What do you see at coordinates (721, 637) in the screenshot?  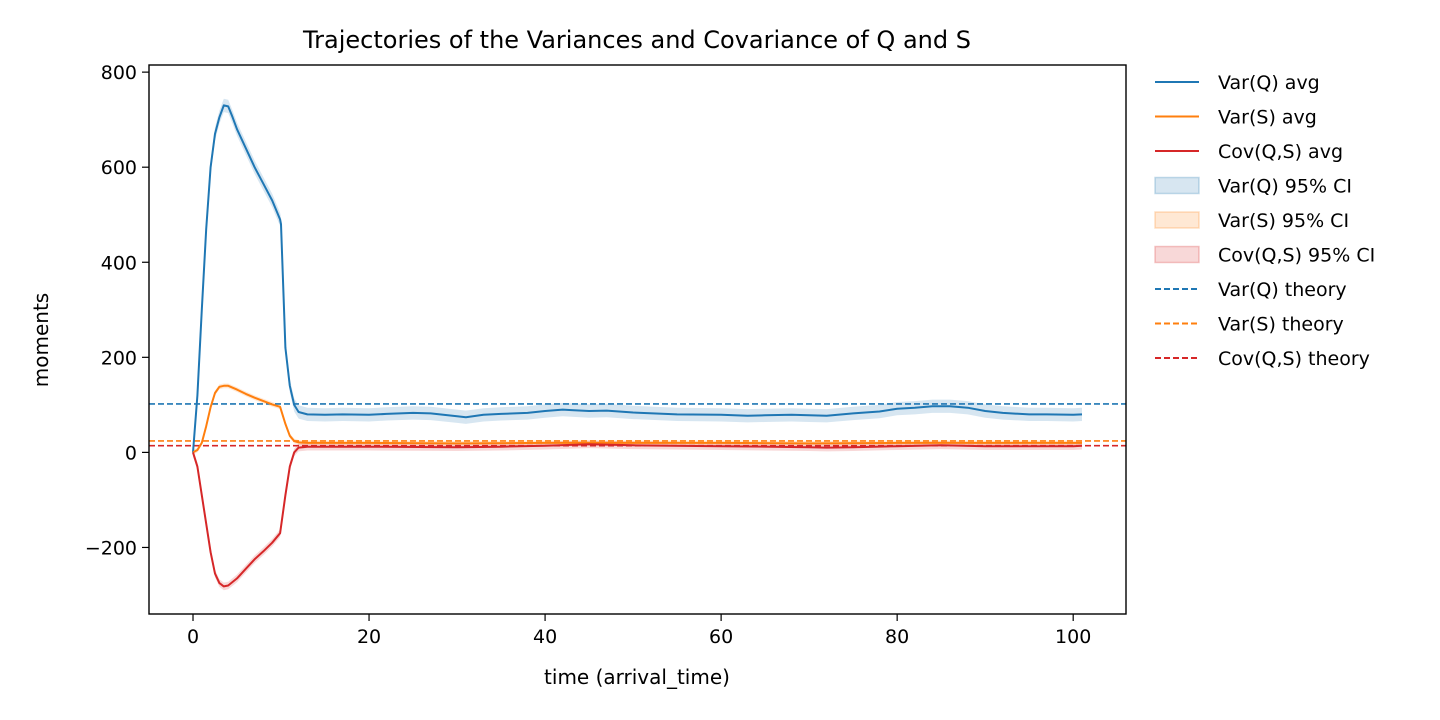 I see `x-tick-label: 60` at bounding box center [721, 637].